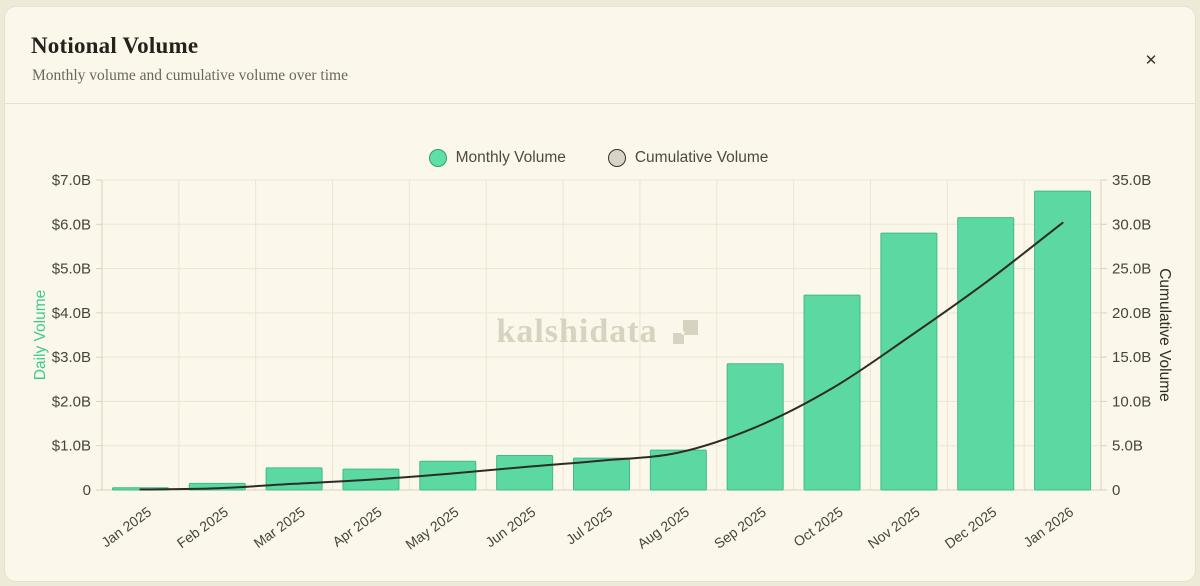 The height and width of the screenshot is (586, 1200). Describe the element at coordinates (71, 401) in the screenshot. I see `left-tick-label-2: $2.0B` at that location.